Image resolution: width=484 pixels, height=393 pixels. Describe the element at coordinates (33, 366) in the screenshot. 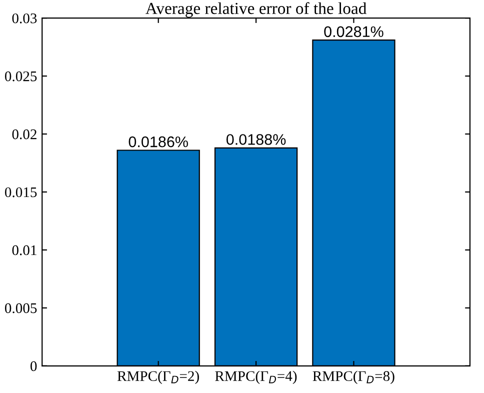

I see `y-tick-label: 0` at that location.